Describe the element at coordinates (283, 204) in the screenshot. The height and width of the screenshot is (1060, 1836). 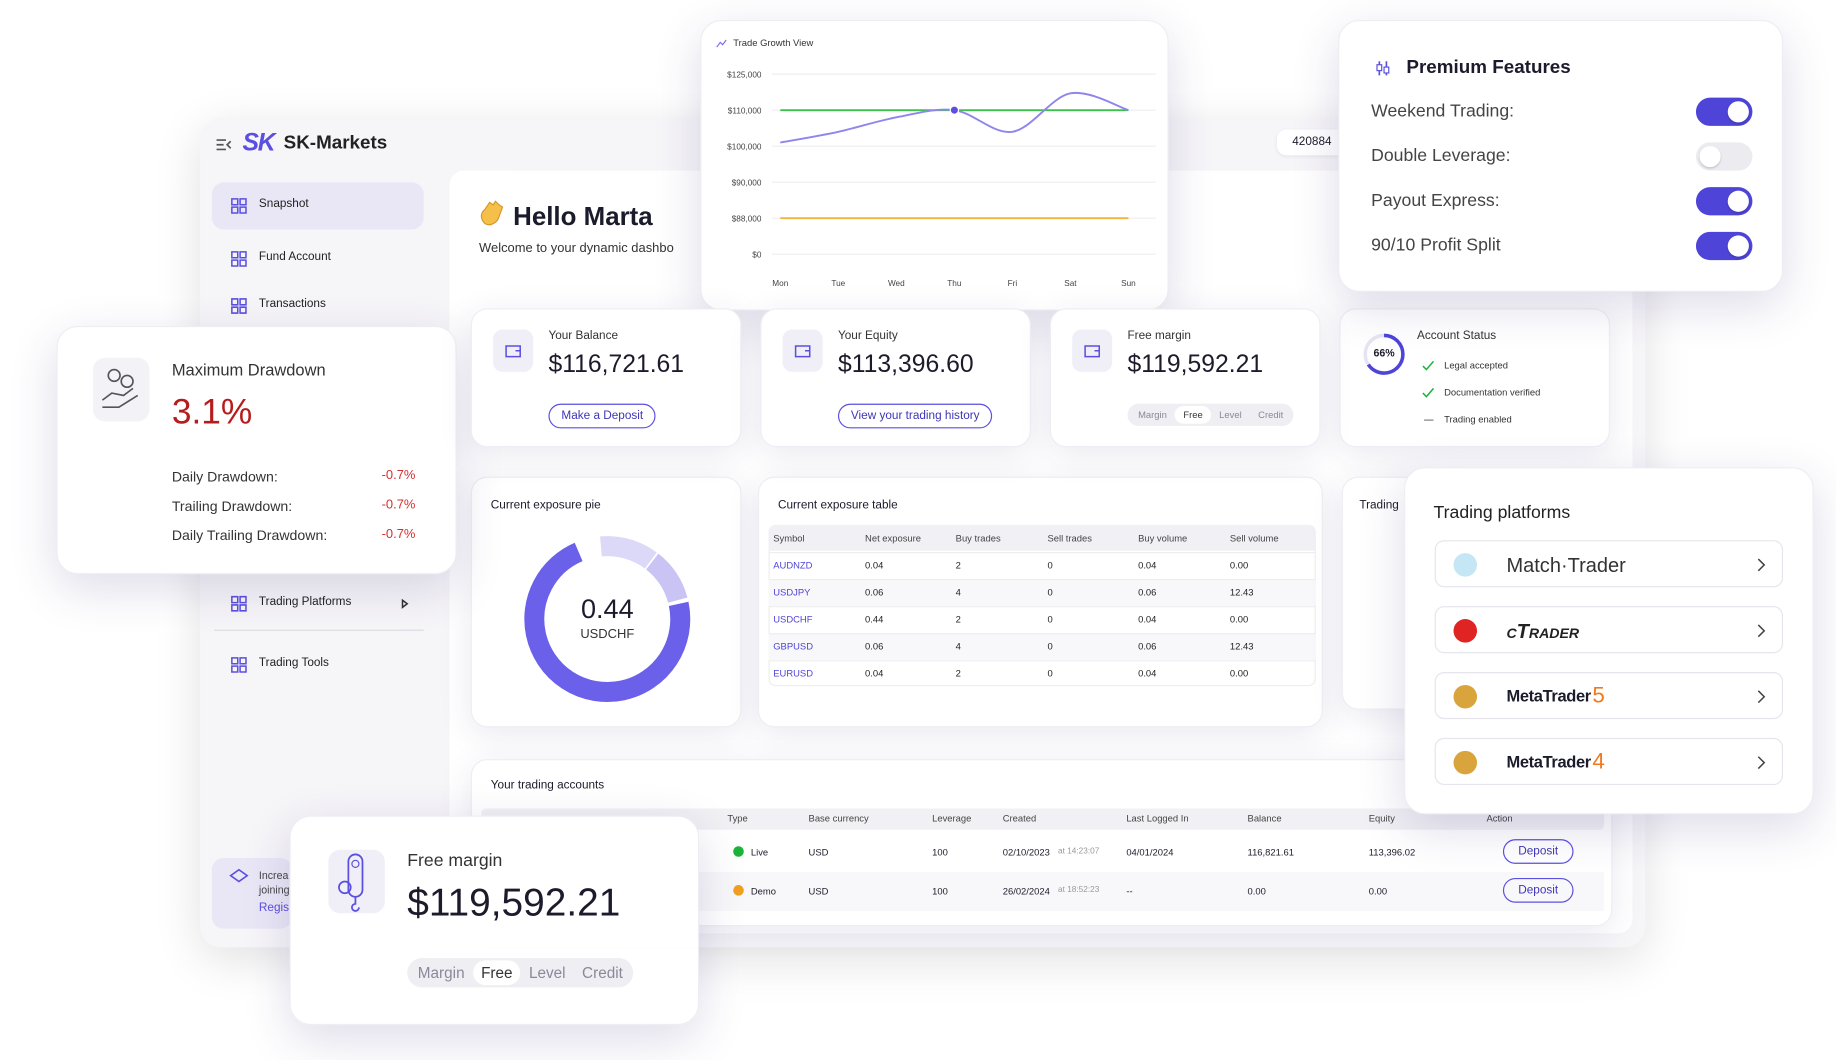
I see `nav-label: Snapshot` at that location.